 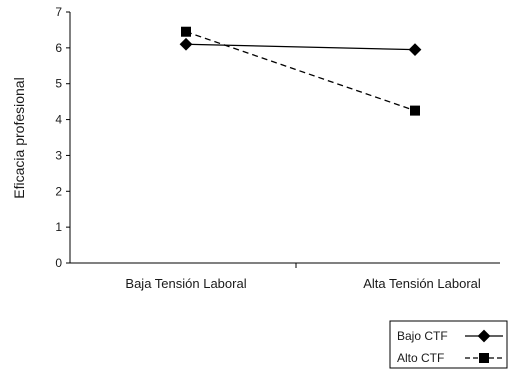 I want to click on x-category-label-0: Baja Tensión Laboral, so click(x=185, y=283).